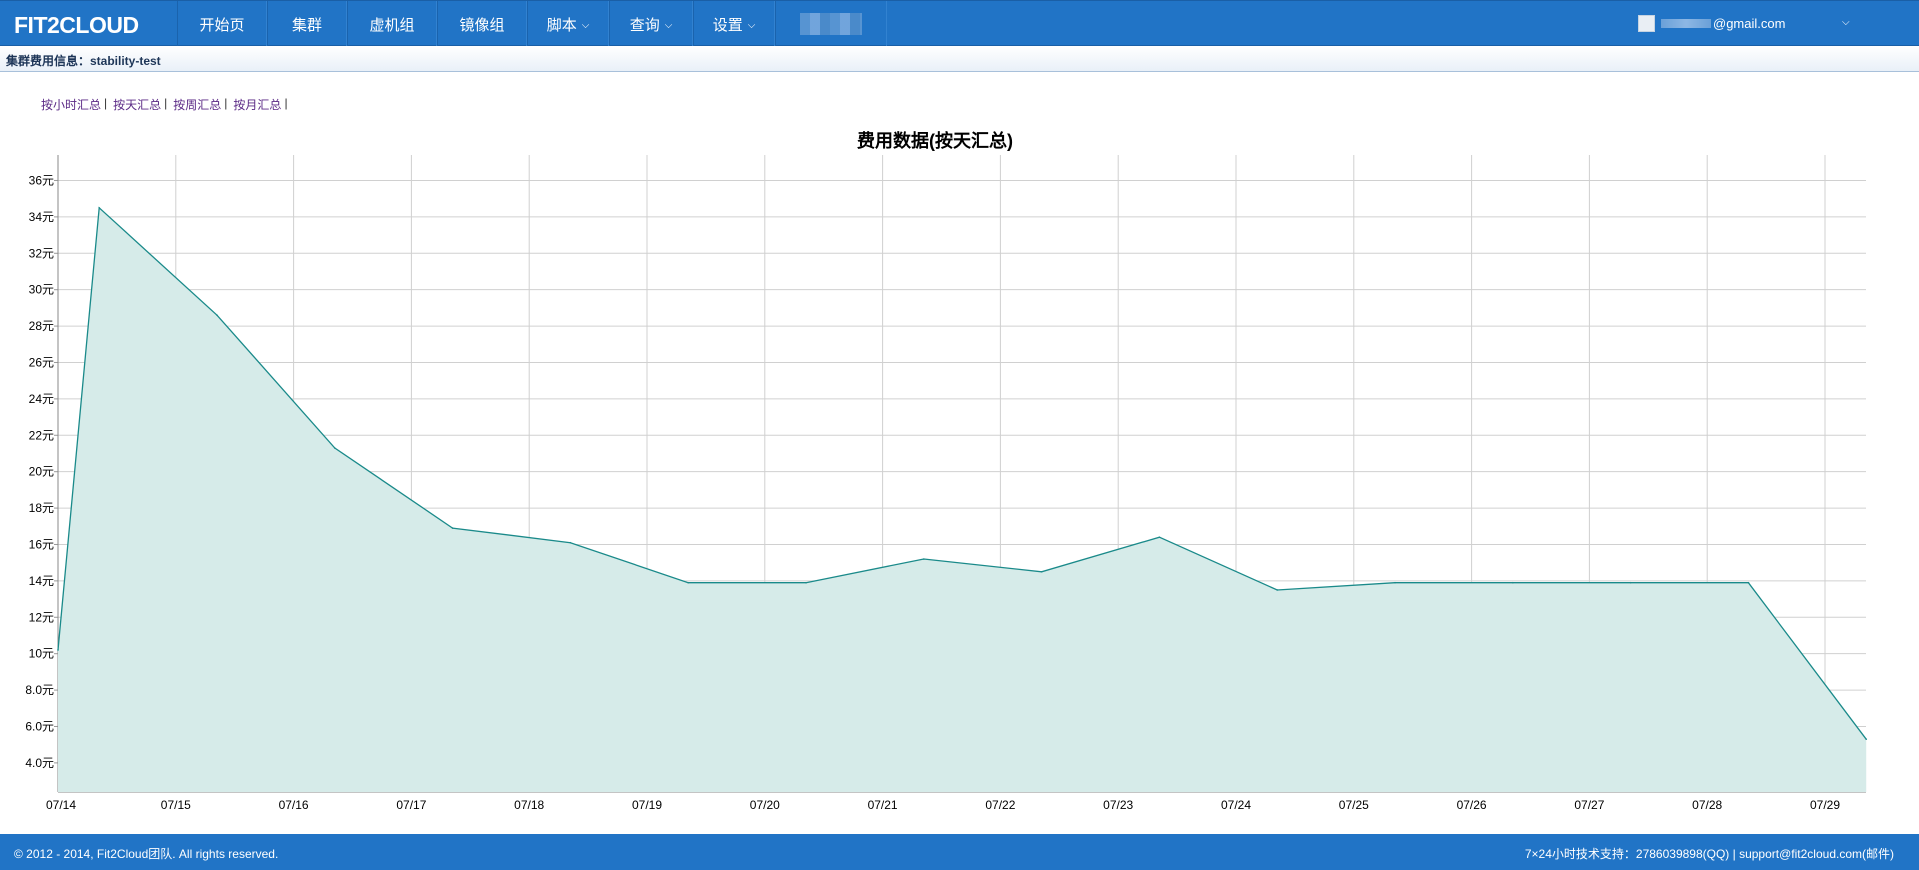  I want to click on nav-item-label: 脚本, so click(561, 25).